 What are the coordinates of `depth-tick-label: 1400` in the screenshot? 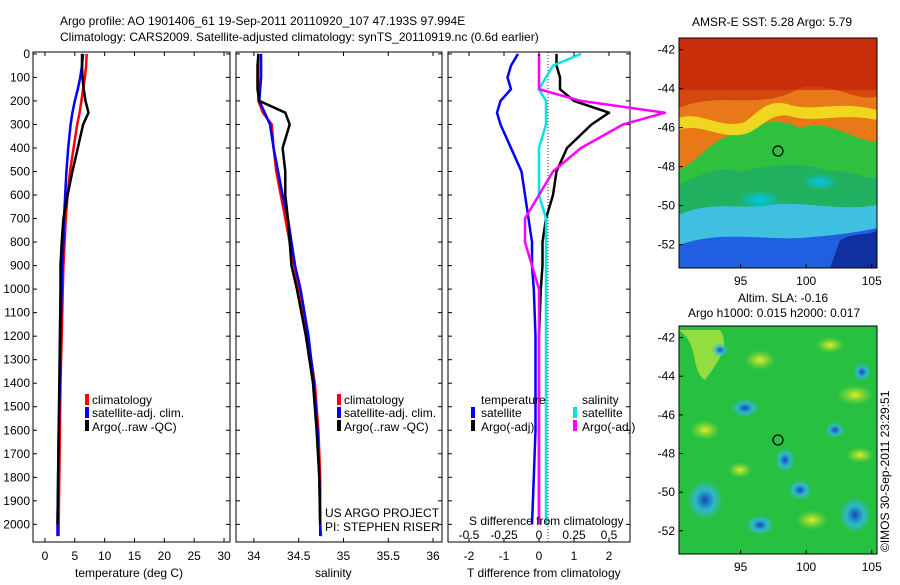 It's located at (16, 383).